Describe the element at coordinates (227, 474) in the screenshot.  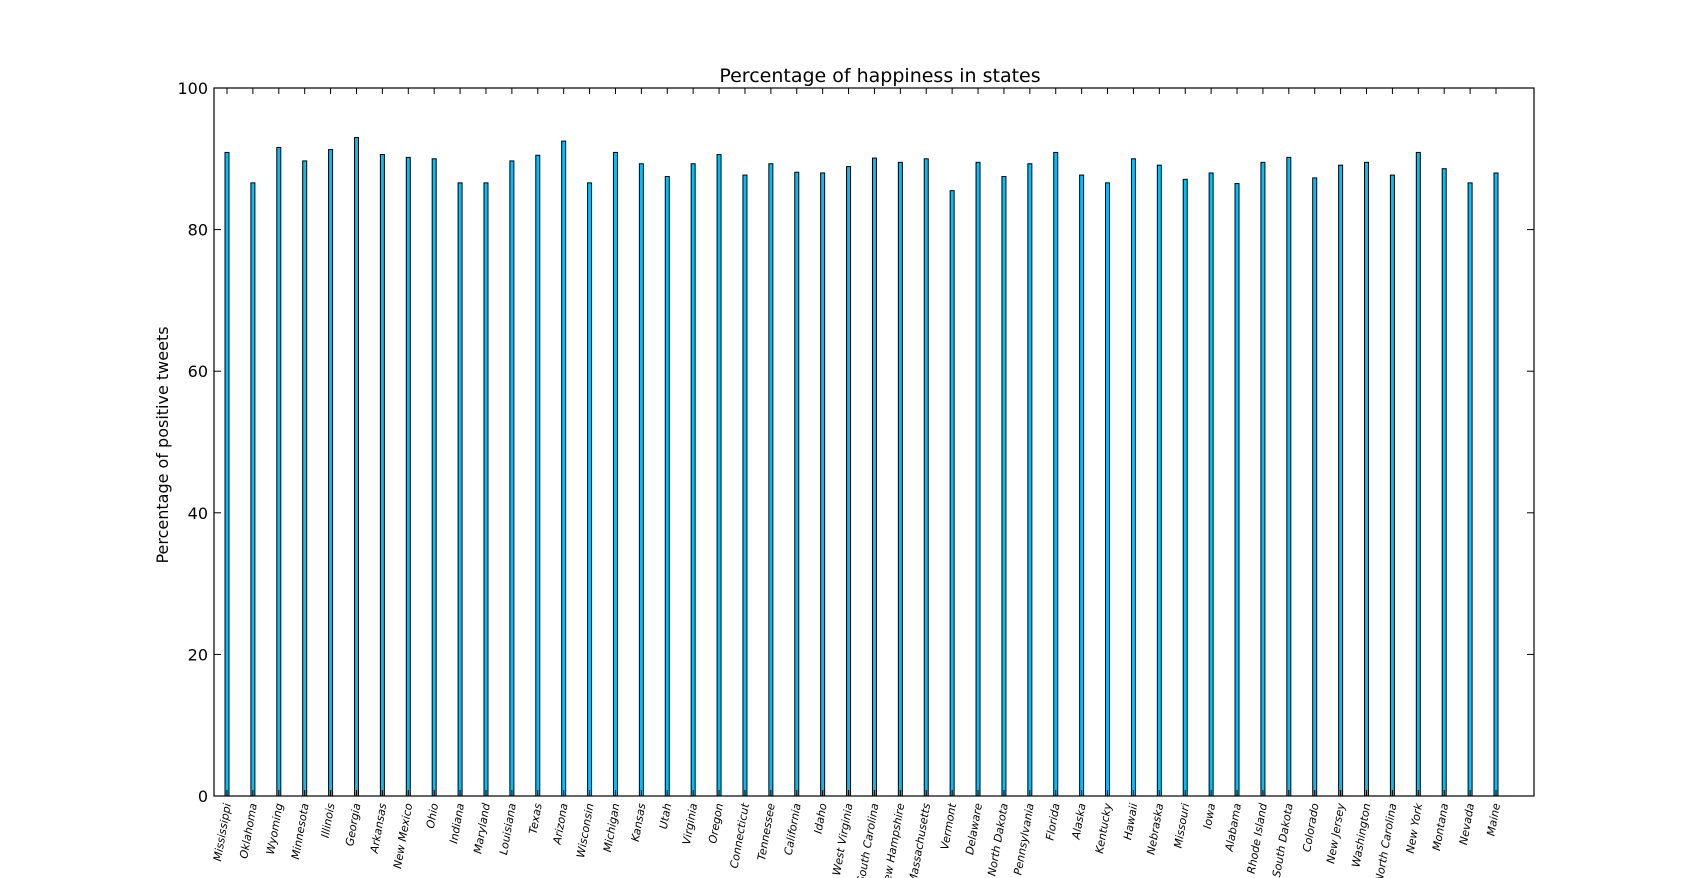
I see `bar-mississippi` at that location.